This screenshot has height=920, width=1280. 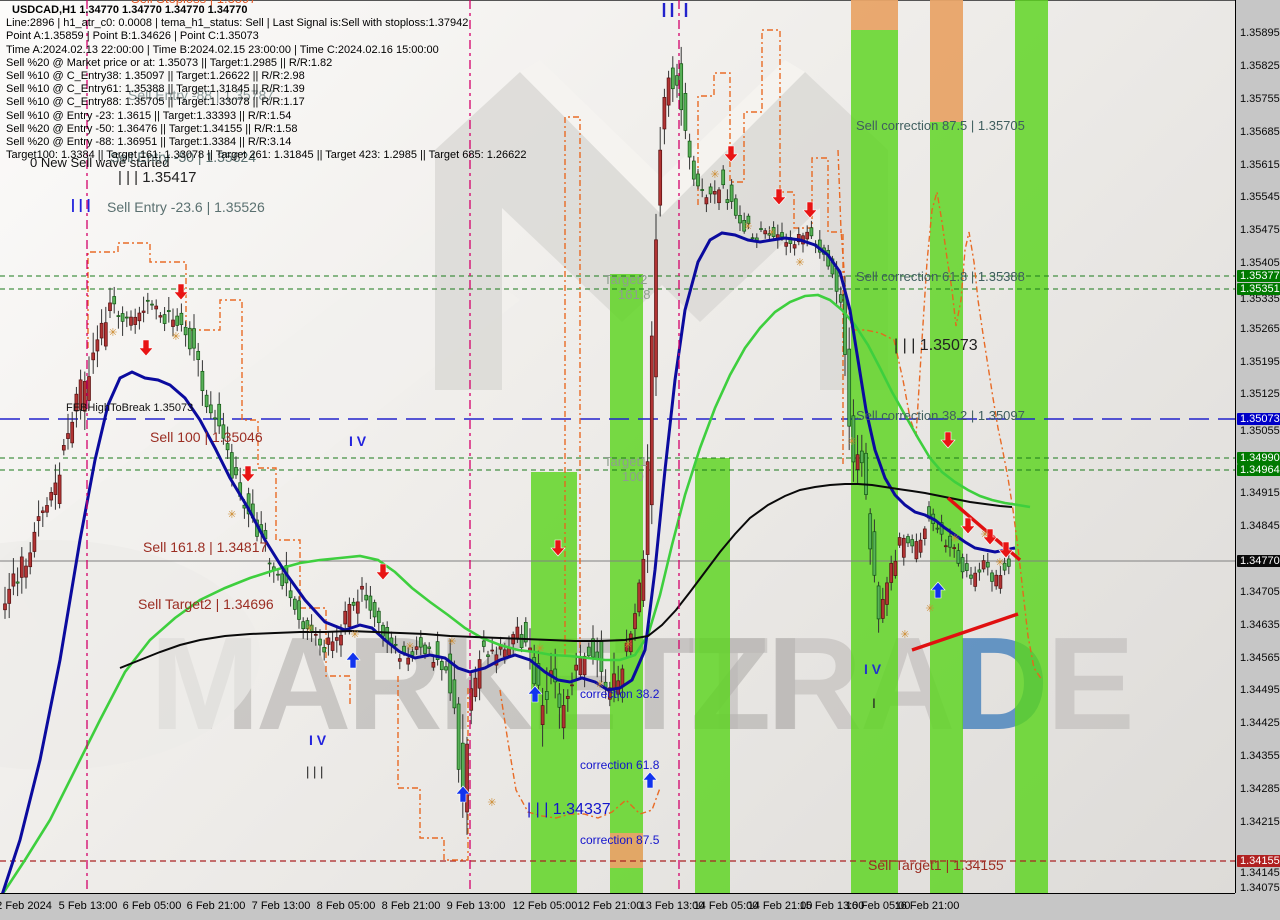 I want to click on price-label: 1.35685, so click(x=1260, y=132).